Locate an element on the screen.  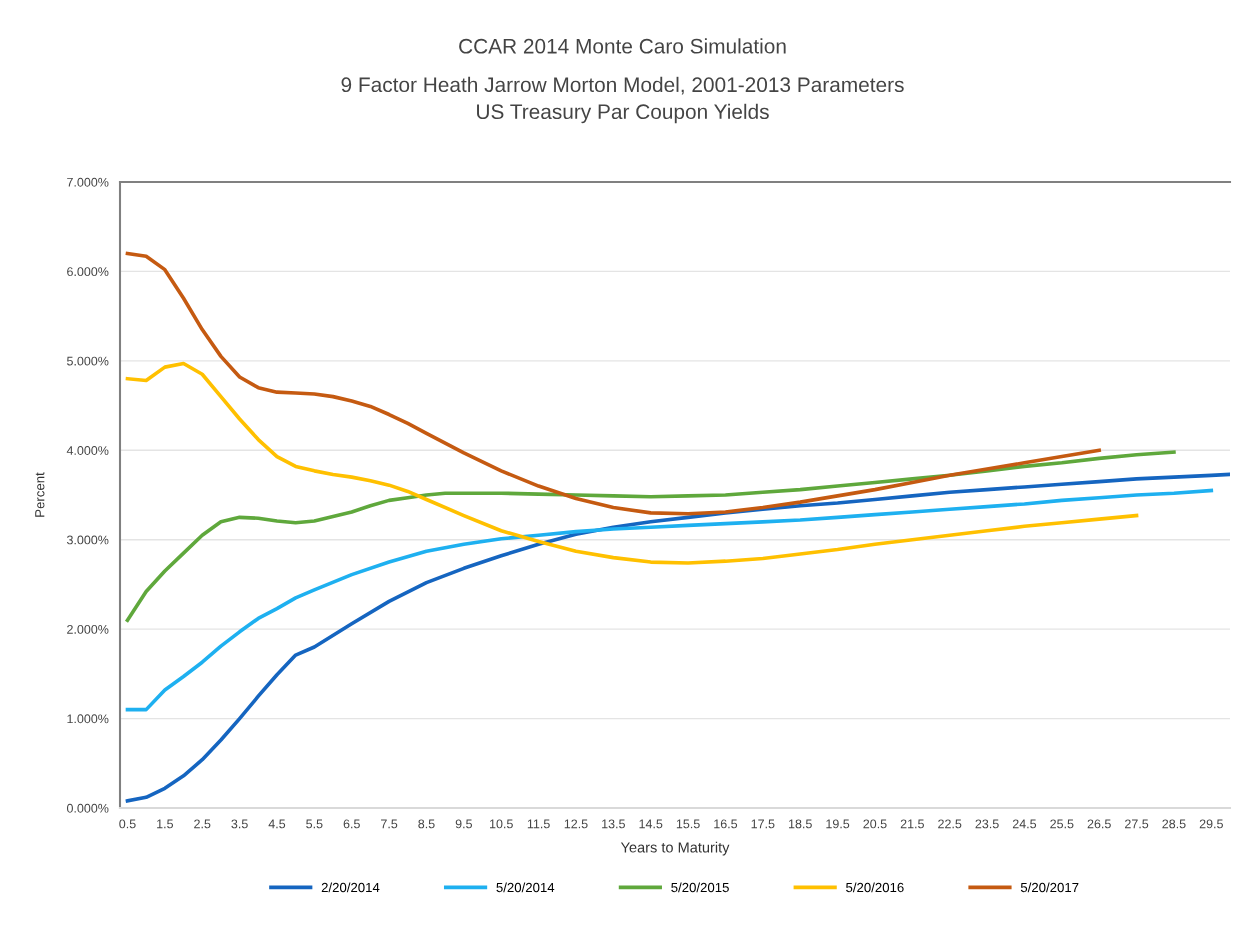
x-tick-label: 14.5 is located at coordinates (651, 824).